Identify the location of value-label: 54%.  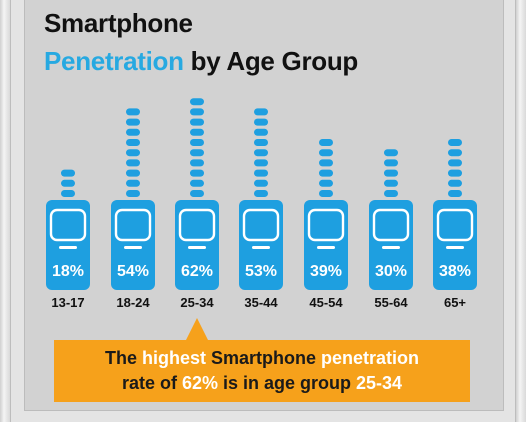
(133, 271).